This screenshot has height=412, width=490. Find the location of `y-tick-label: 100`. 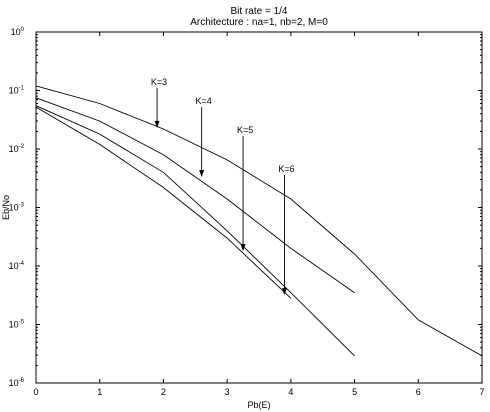

y-tick-label: 100 is located at coordinates (18, 32).